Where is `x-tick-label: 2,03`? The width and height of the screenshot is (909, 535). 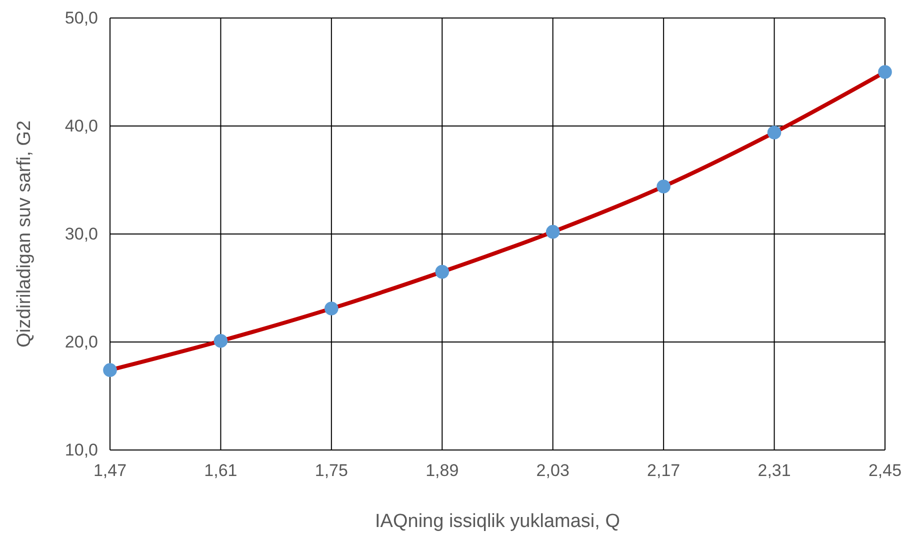 x-tick-label: 2,03 is located at coordinates (553, 470).